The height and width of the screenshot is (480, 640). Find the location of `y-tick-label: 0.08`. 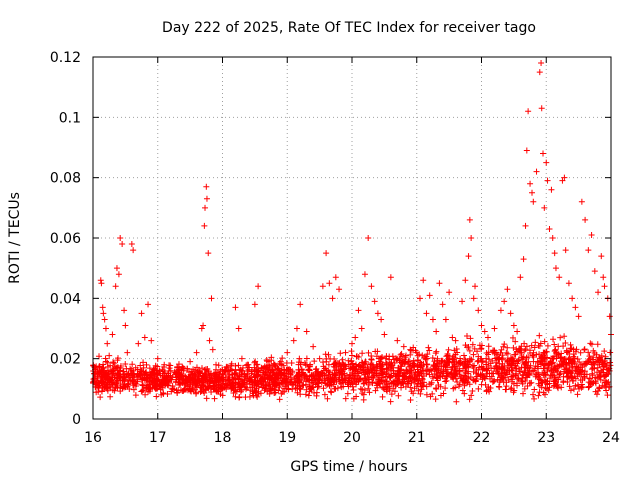

y-tick-label: 0.08 is located at coordinates (65, 179).